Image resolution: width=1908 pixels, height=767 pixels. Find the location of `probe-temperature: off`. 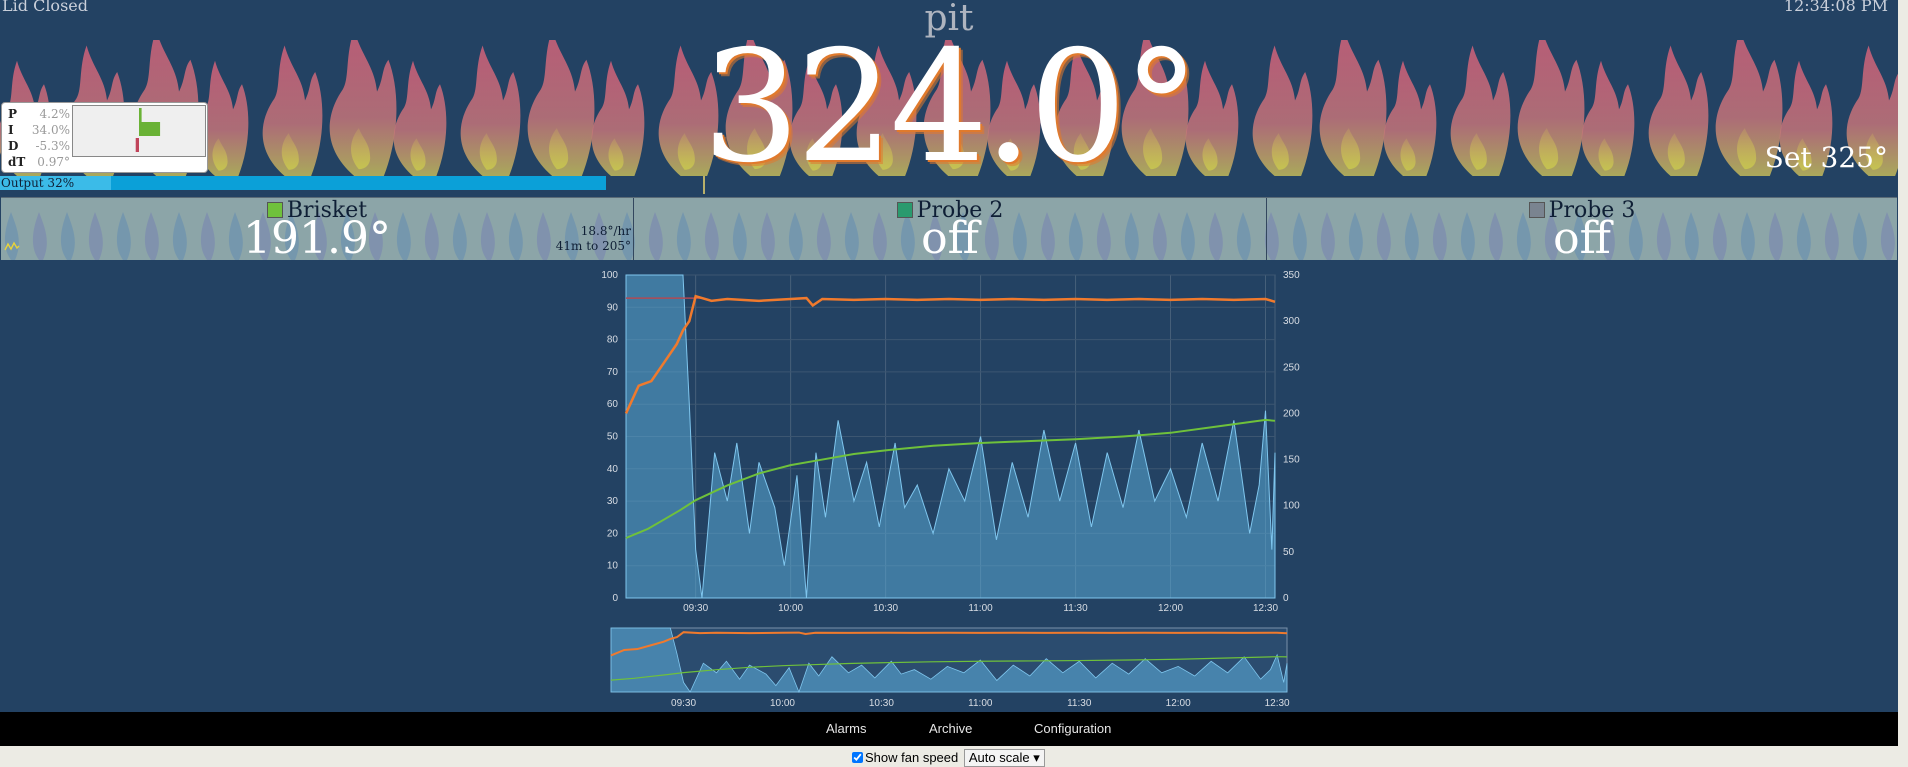

probe-temperature: off is located at coordinates (950, 238).